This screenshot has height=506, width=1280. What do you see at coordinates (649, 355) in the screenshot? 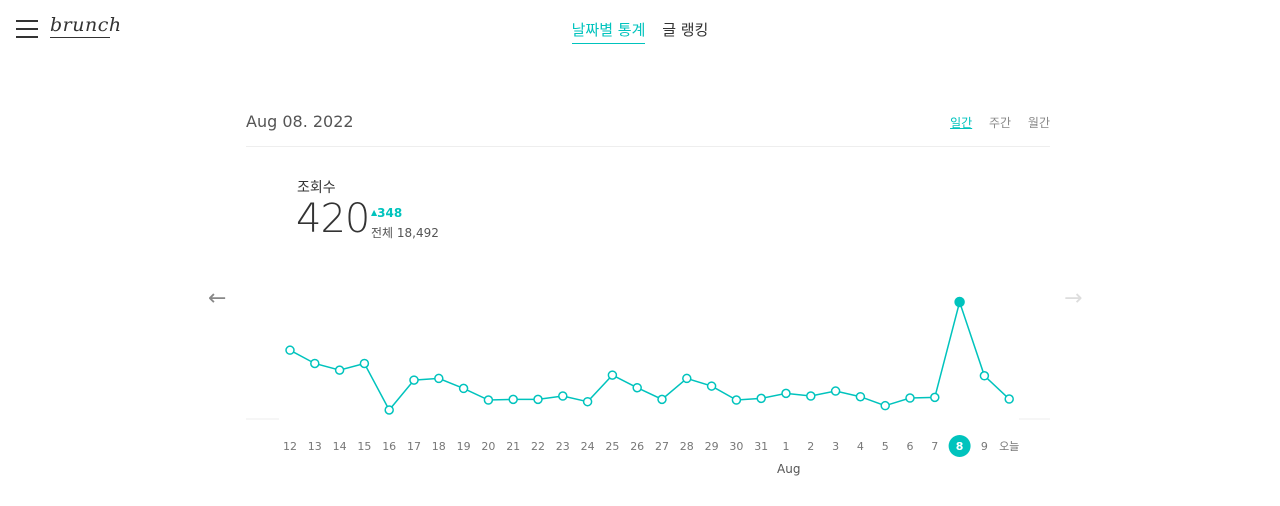
I see `series-line` at bounding box center [649, 355].